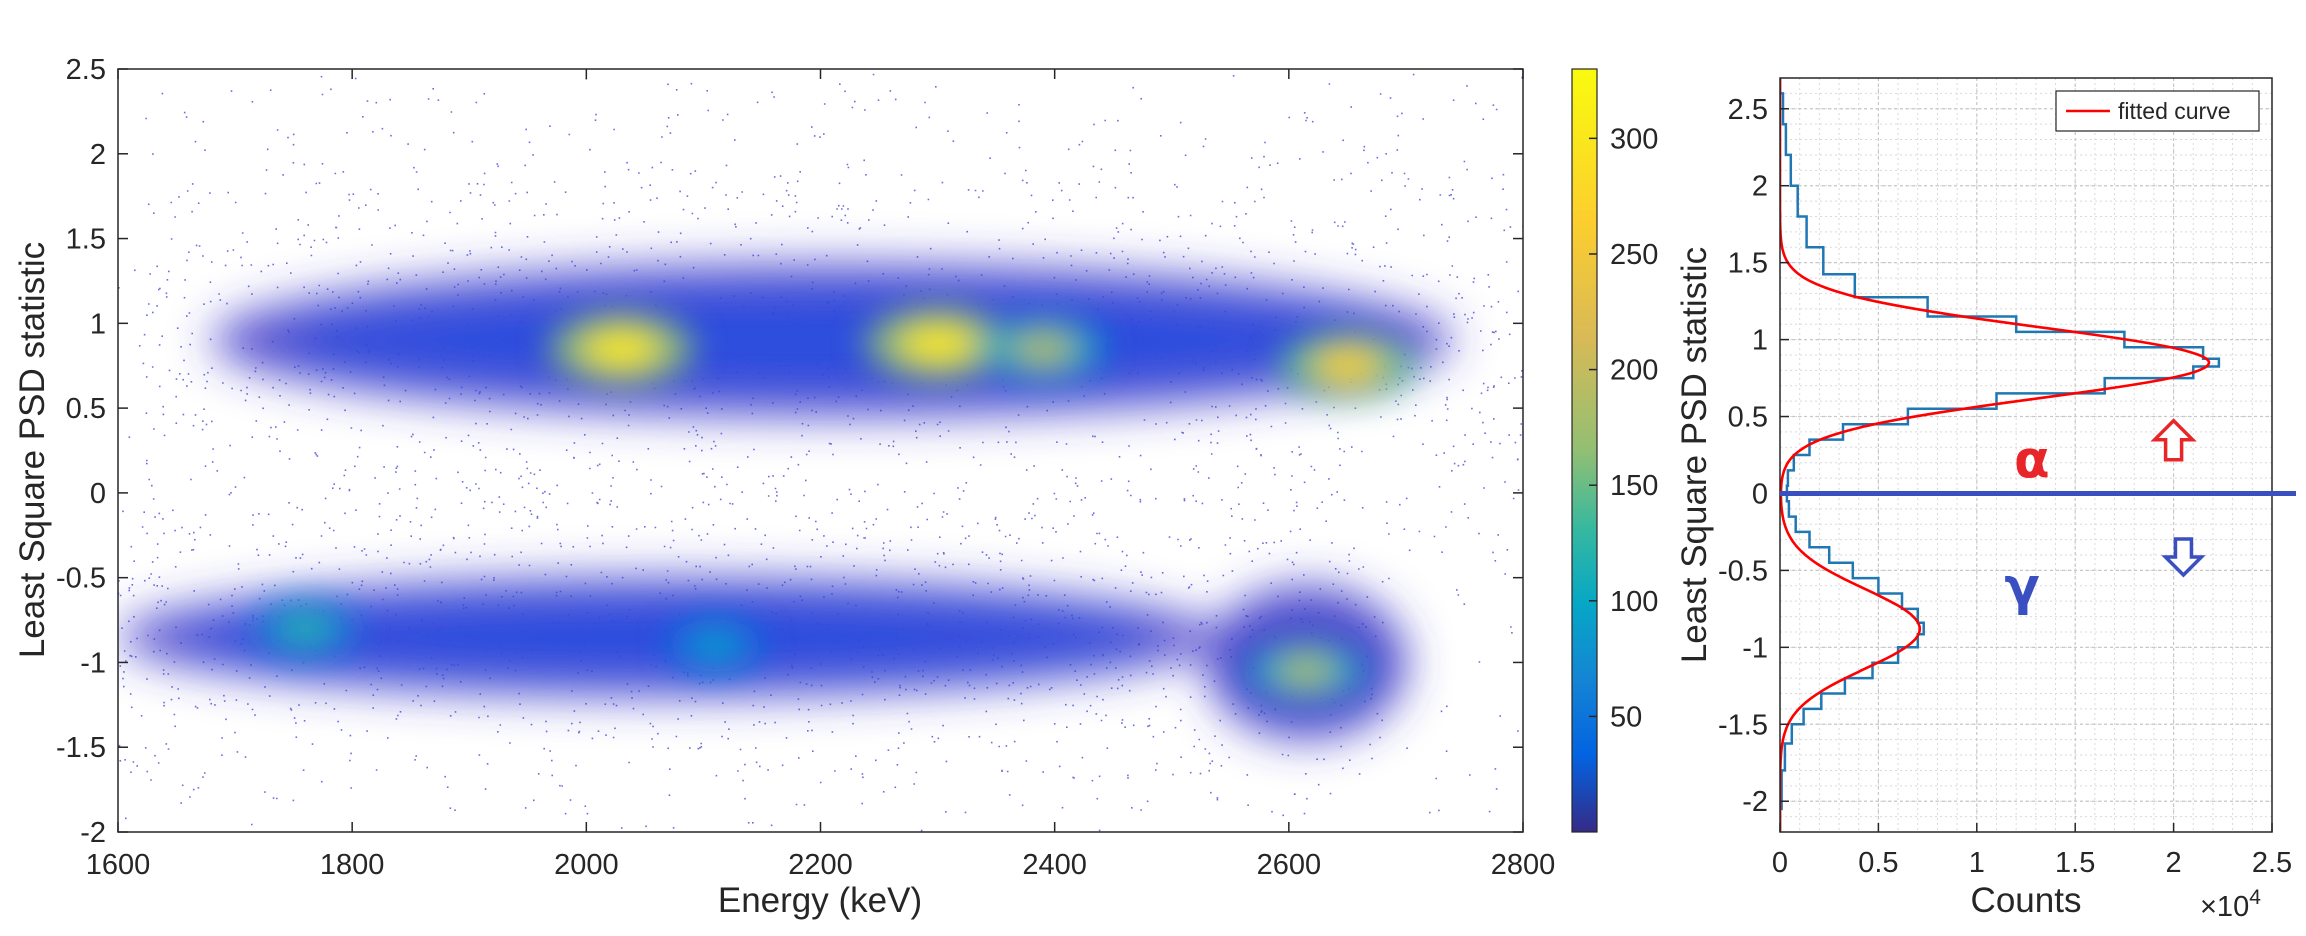  I want to click on x-tick-label: 2600, so click(1289, 865).